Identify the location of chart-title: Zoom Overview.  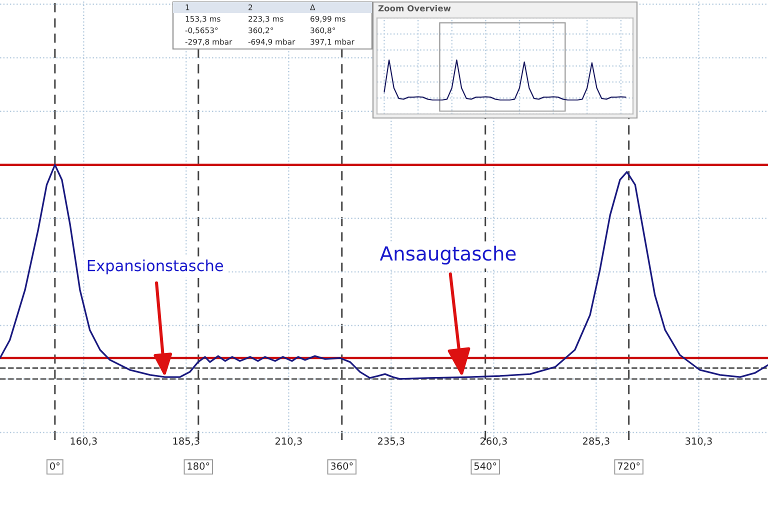
(414, 8).